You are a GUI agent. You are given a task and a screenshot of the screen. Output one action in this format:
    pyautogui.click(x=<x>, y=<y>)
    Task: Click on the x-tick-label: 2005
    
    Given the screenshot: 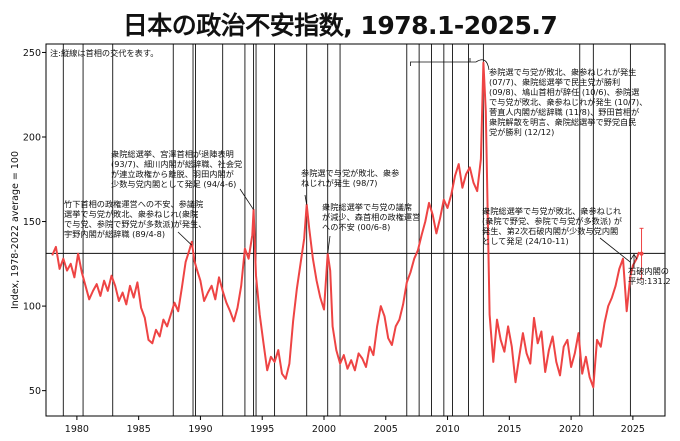 What is the action you would take?
    pyautogui.click(x=386, y=429)
    